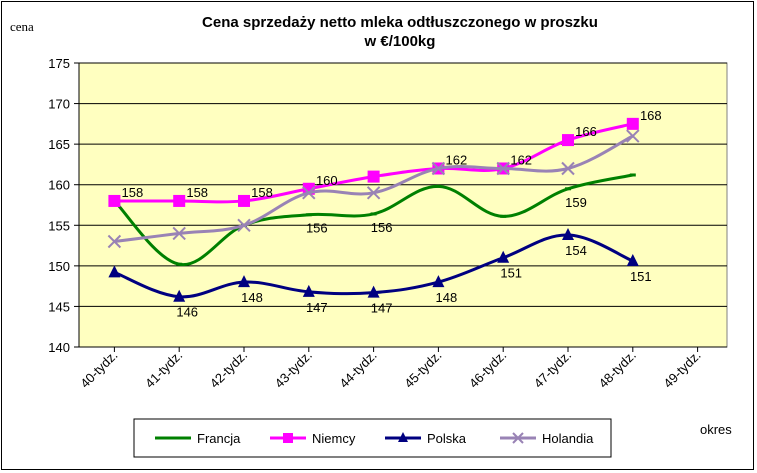  What do you see at coordinates (187, 312) in the screenshot?
I see `data-label-polska: 146` at bounding box center [187, 312].